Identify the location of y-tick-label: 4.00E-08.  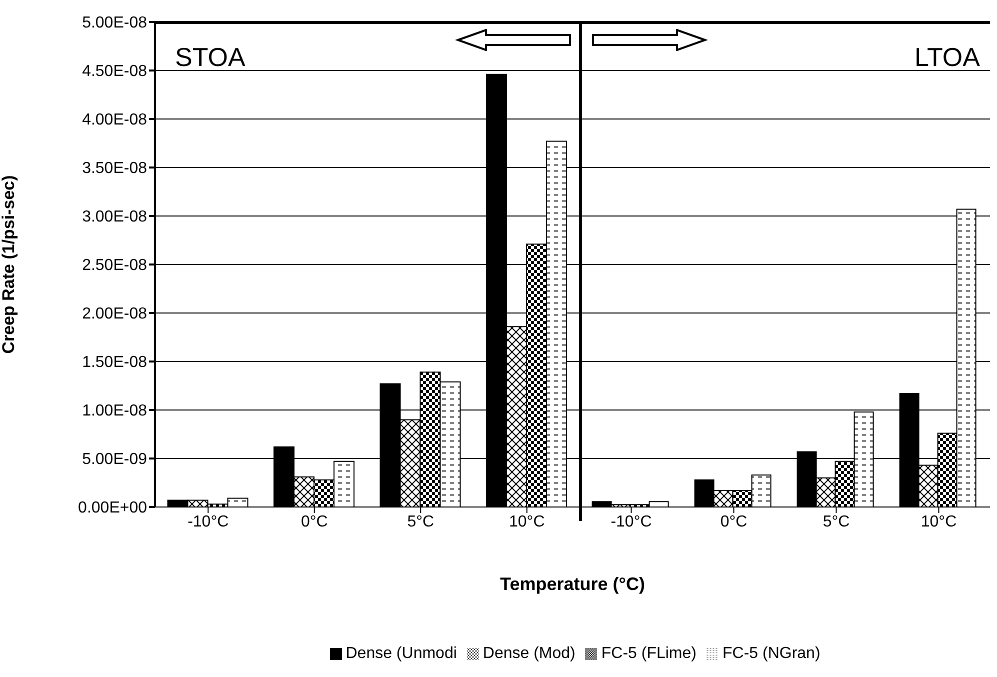
(115, 120).